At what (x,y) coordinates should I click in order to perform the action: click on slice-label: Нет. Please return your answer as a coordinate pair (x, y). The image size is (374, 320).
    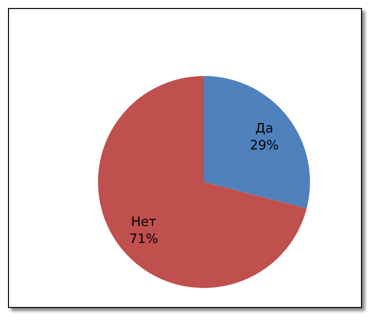
    Looking at the image, I should click on (144, 222).